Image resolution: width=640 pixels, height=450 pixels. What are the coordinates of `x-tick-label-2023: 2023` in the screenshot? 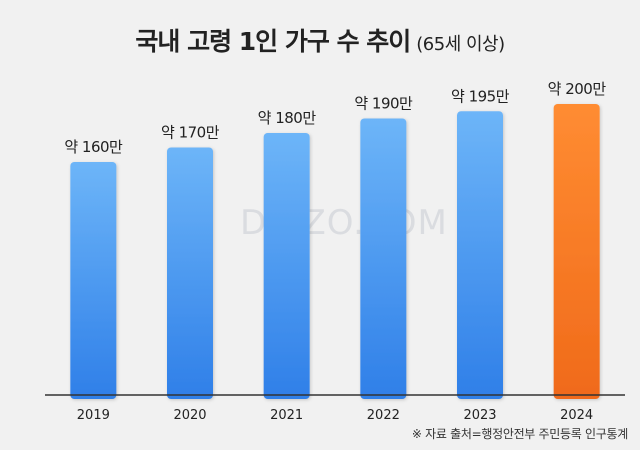 It's located at (479, 415).